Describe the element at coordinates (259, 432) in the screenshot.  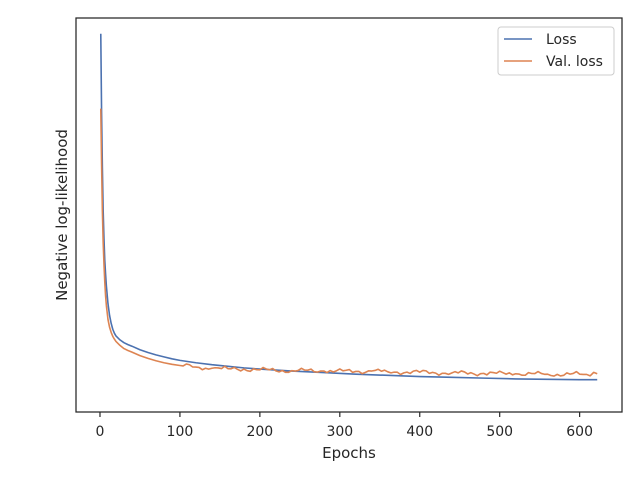
I see `x-tick-label: 200` at that location.